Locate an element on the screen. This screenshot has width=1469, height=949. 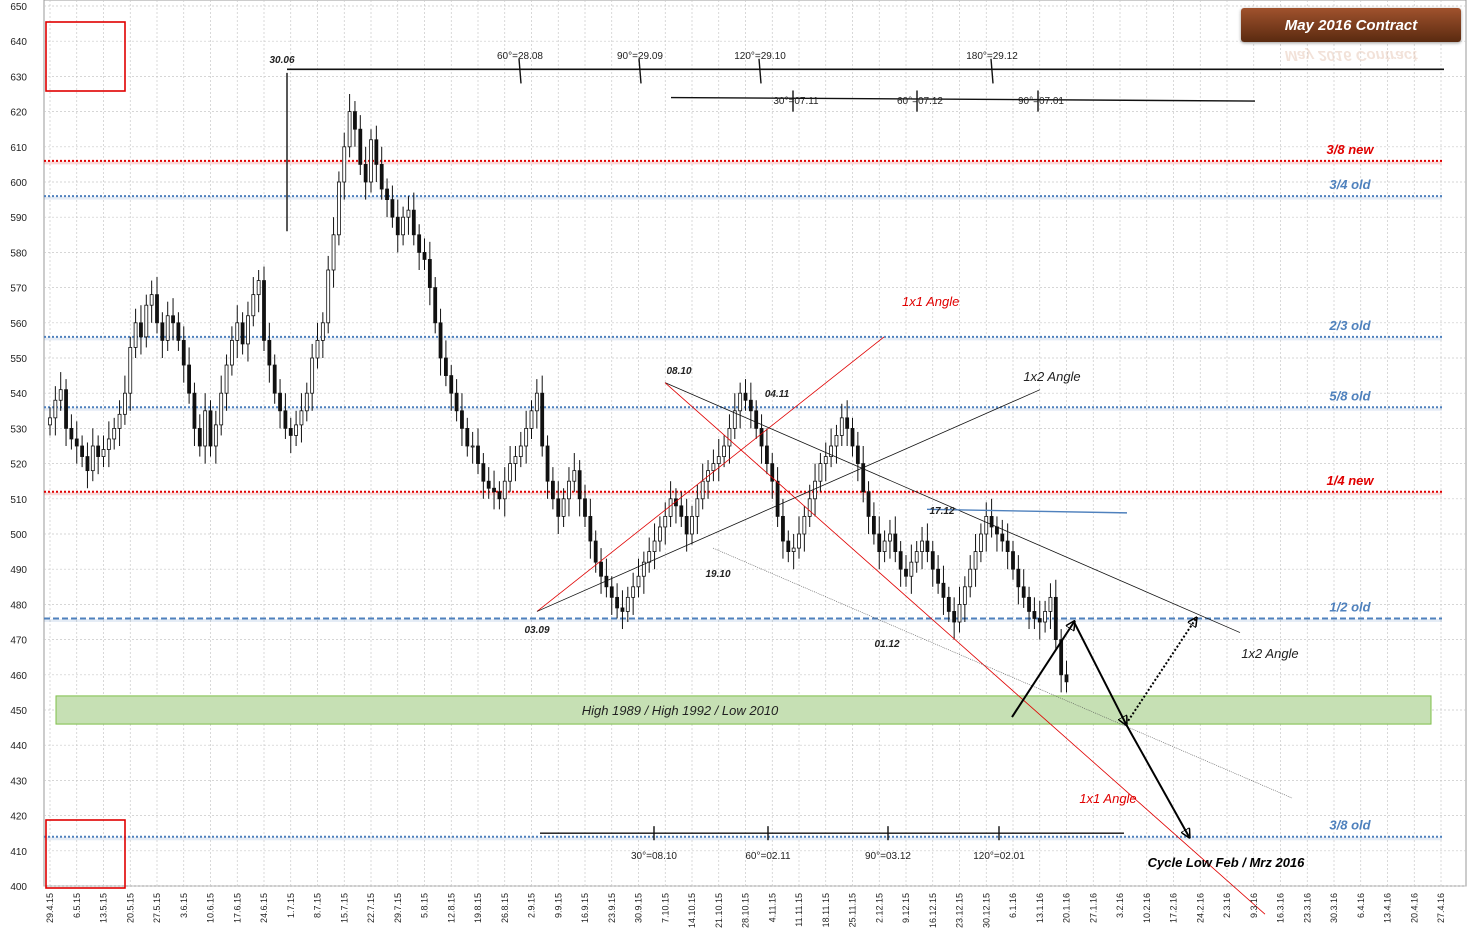
cycle-tick is located at coordinates (760, 71).